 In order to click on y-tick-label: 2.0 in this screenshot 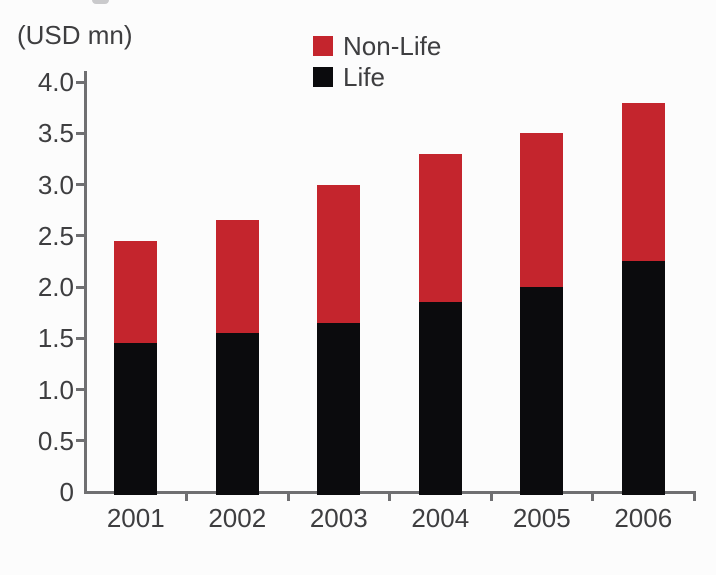, I will do `click(55, 287)`.